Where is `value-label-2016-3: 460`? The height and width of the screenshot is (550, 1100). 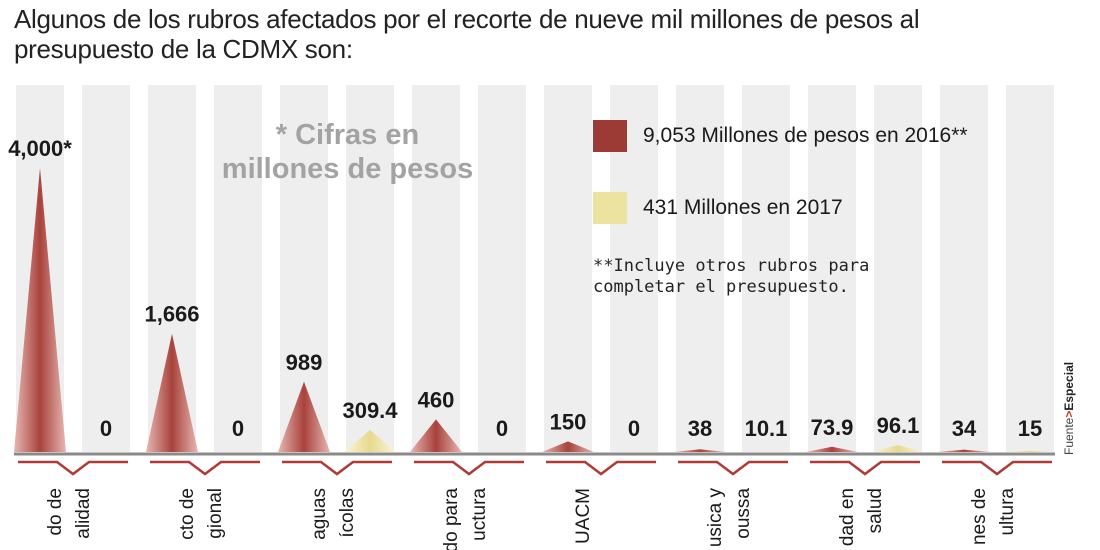 value-label-2016-3: 460 is located at coordinates (436, 399).